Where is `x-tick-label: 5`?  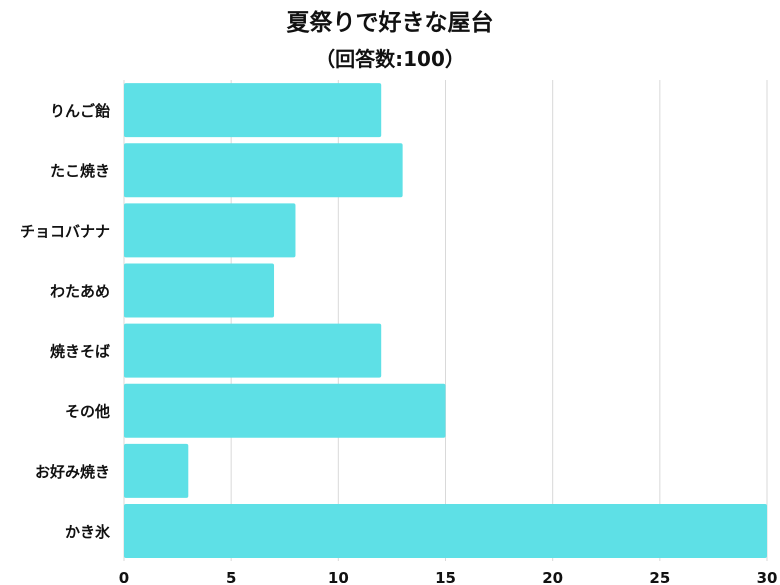
x-tick-label: 5 is located at coordinates (231, 577).